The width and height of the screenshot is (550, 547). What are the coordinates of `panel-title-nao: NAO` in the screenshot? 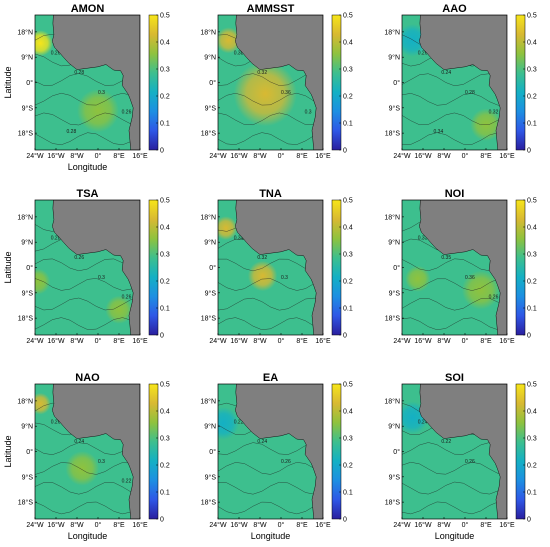 It's located at (87, 378).